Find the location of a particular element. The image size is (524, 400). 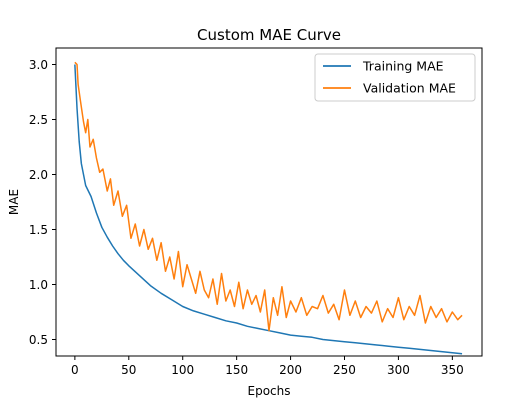

y-tick-label: 2.5 is located at coordinates (38, 120).